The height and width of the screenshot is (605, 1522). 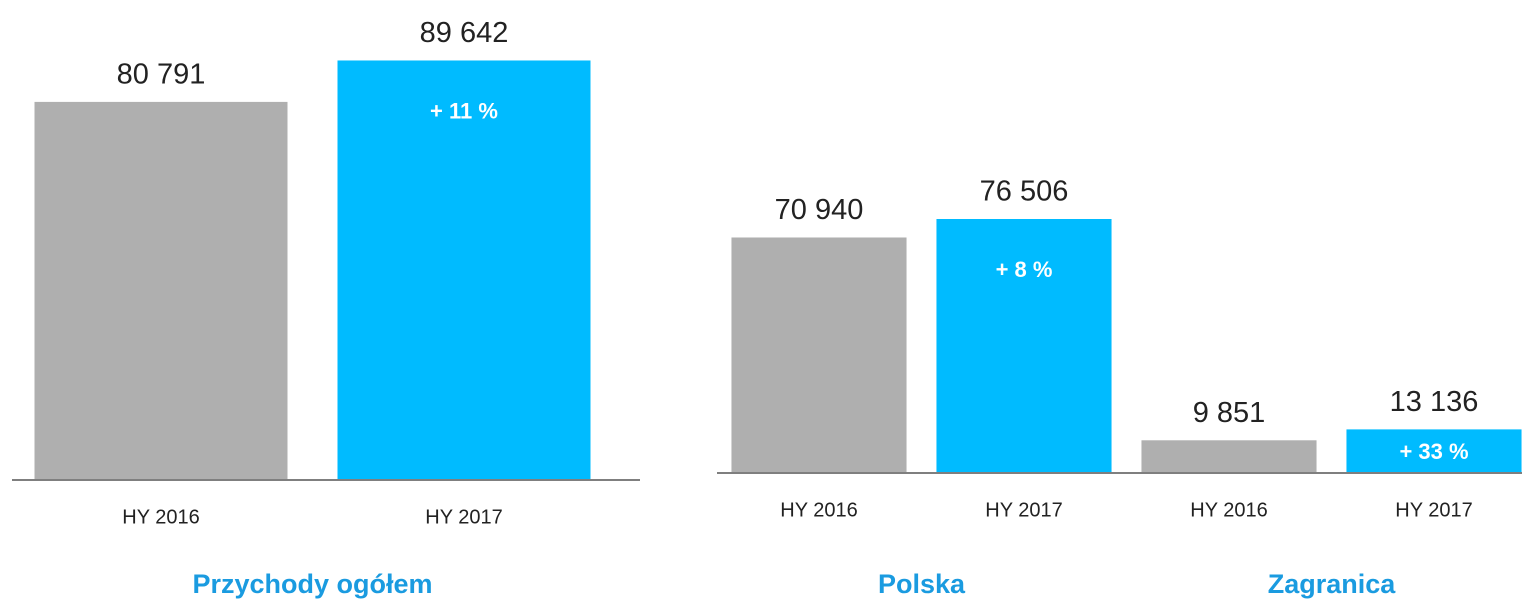 What do you see at coordinates (1332, 584) in the screenshot?
I see `group-label: Zagranica` at bounding box center [1332, 584].